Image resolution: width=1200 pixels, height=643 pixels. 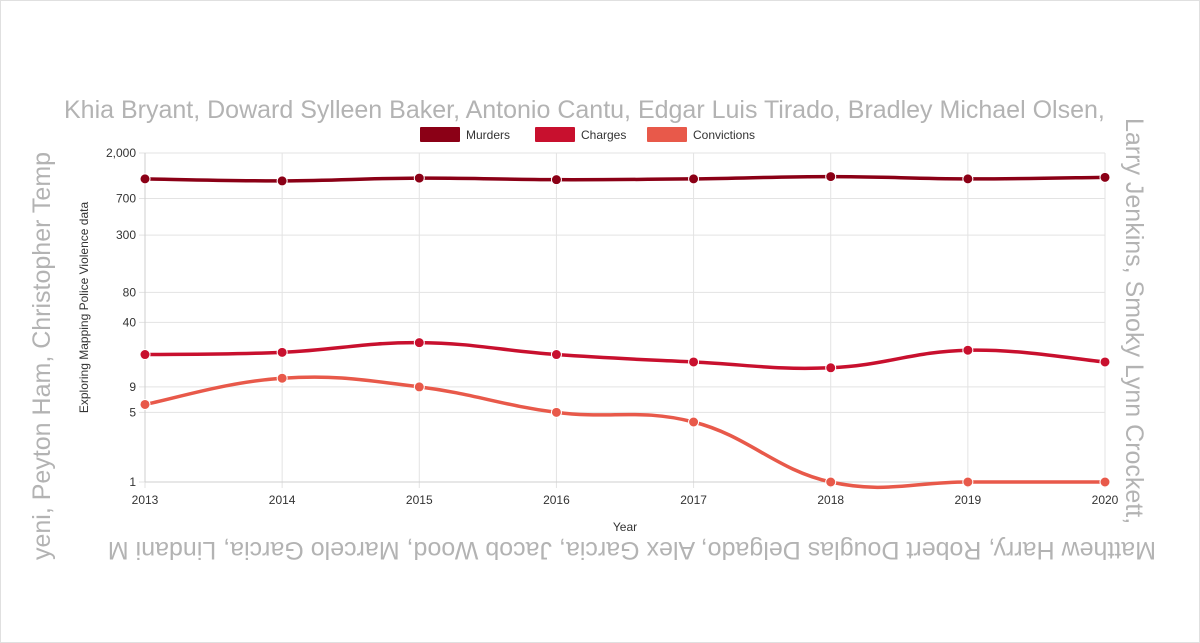 I want to click on y-tick-label: 700, so click(x=126, y=198).